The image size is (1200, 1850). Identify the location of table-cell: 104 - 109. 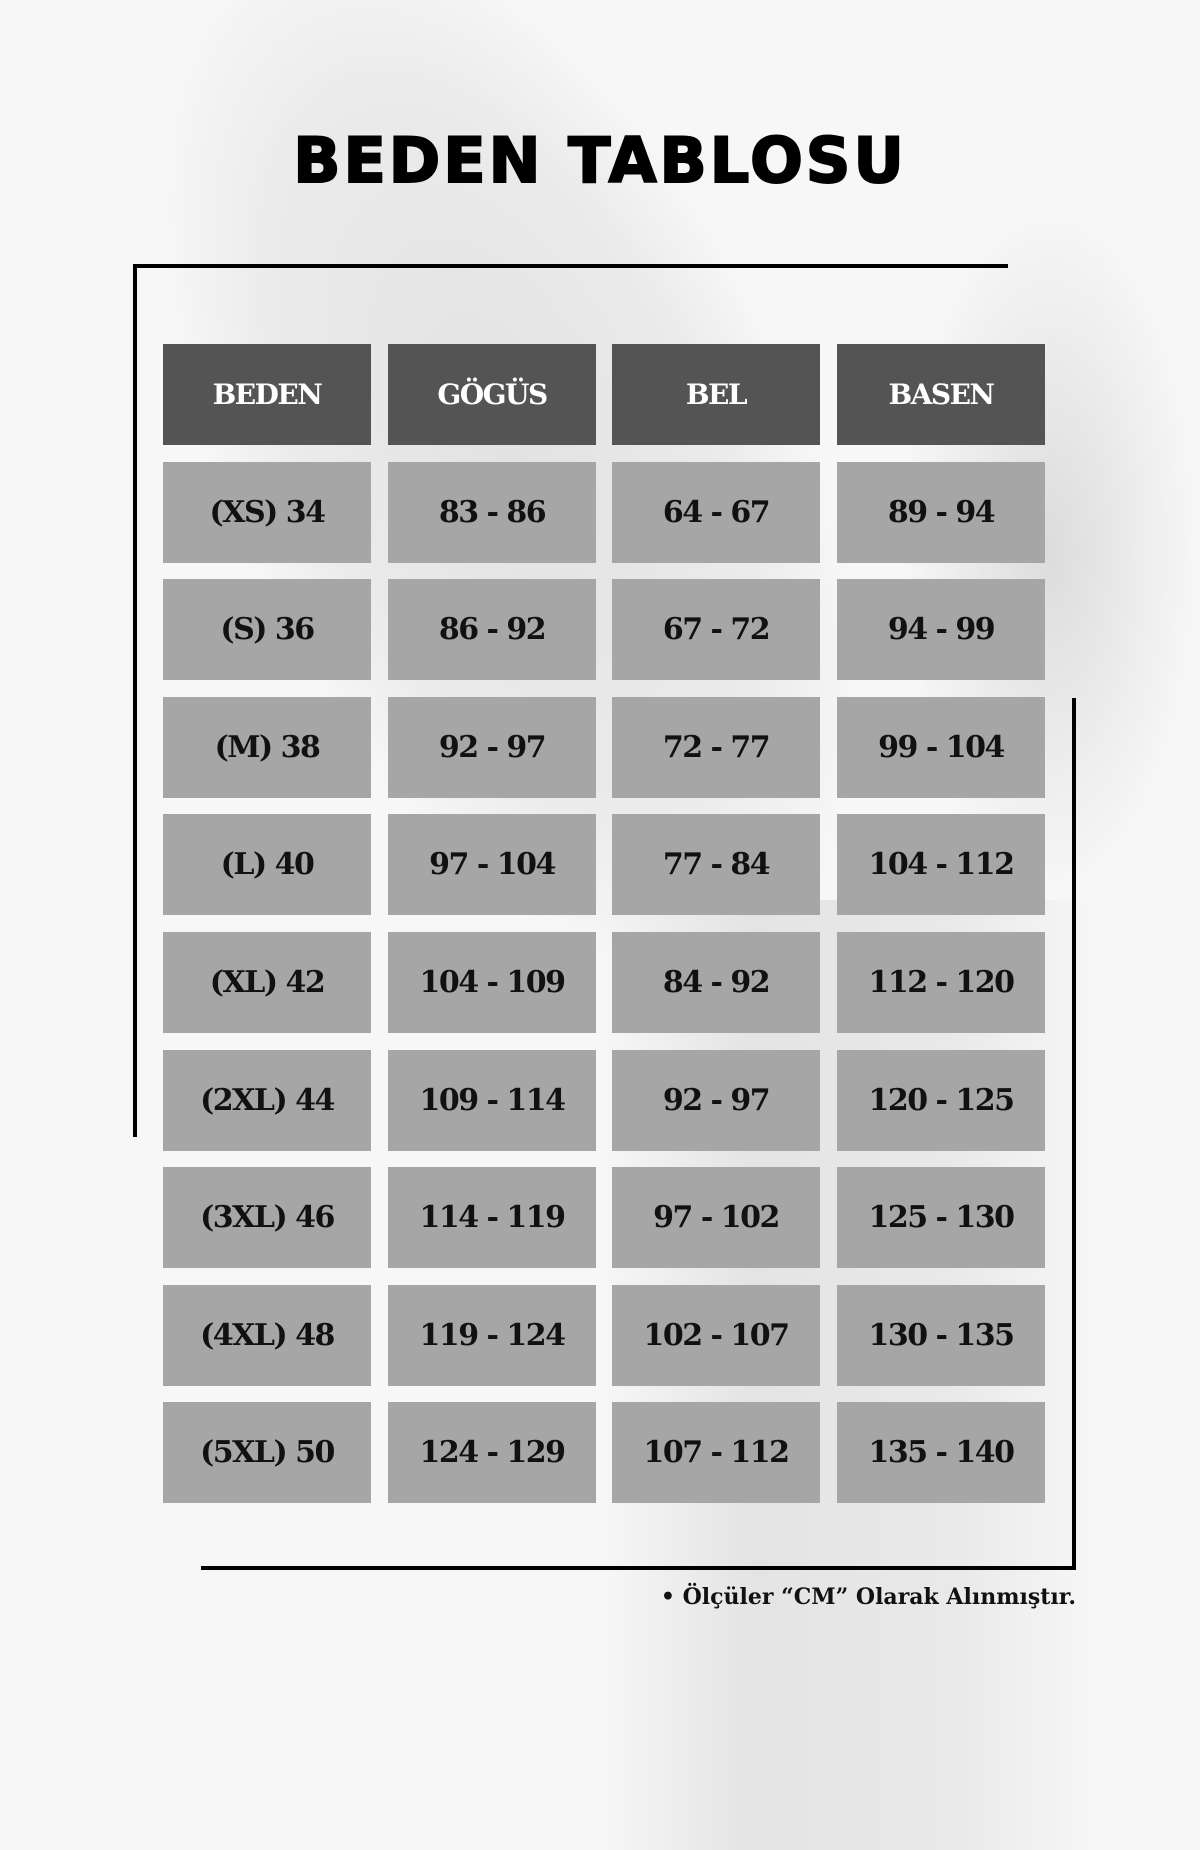
(492, 982).